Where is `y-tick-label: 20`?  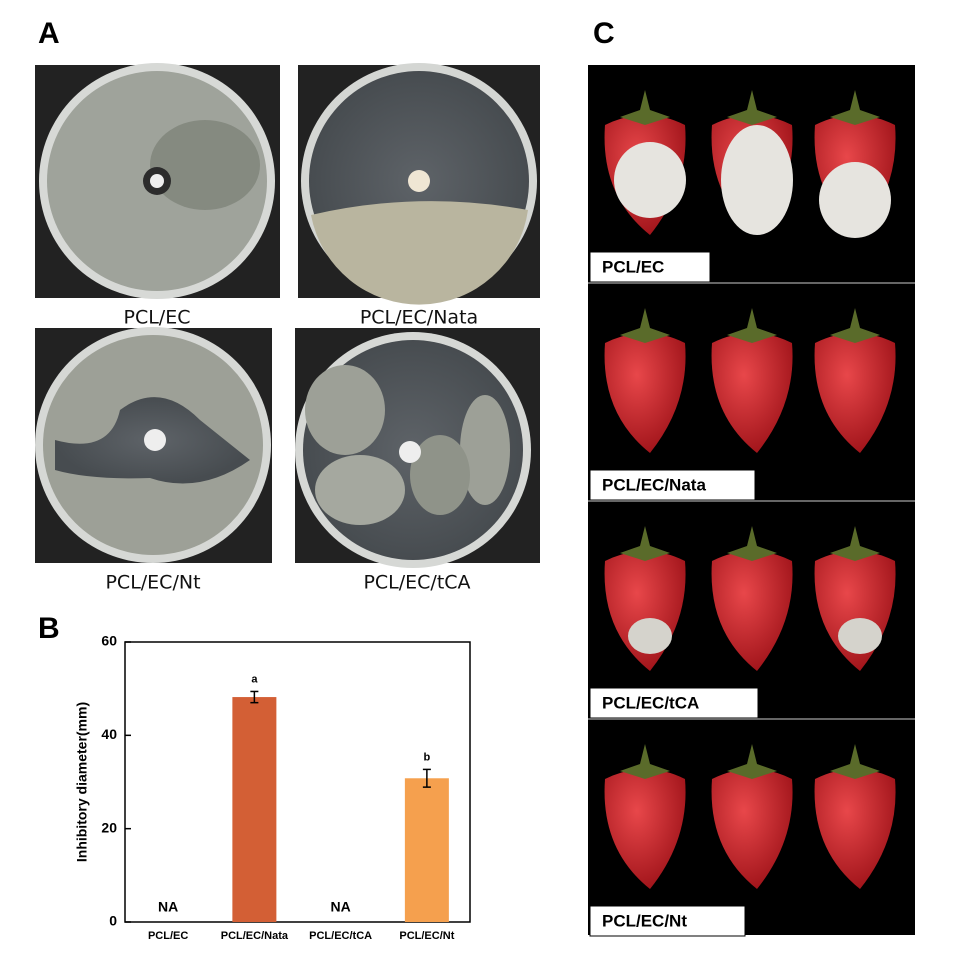 y-tick-label: 20 is located at coordinates (109, 827).